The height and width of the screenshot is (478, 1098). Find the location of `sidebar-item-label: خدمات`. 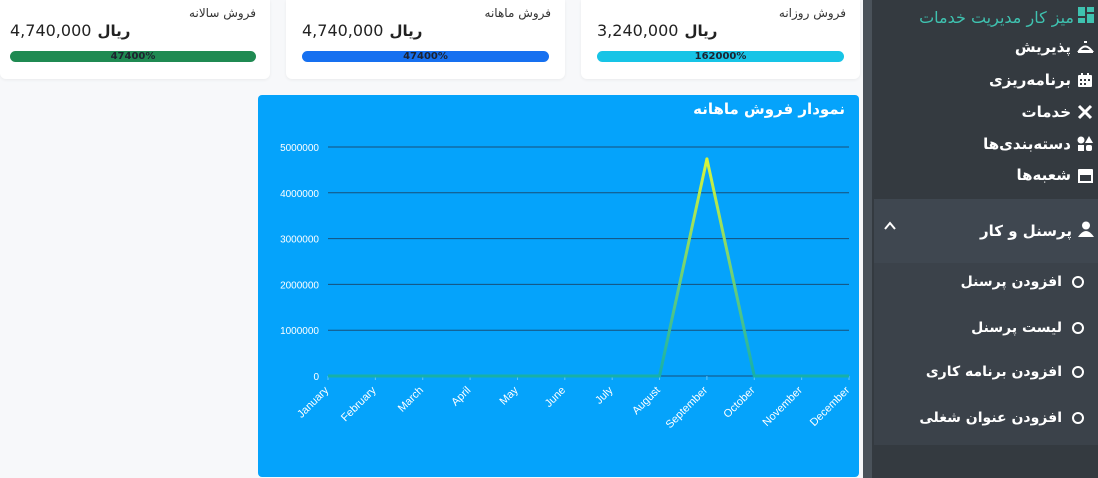

sidebar-item-label: خدمات is located at coordinates (1046, 112).